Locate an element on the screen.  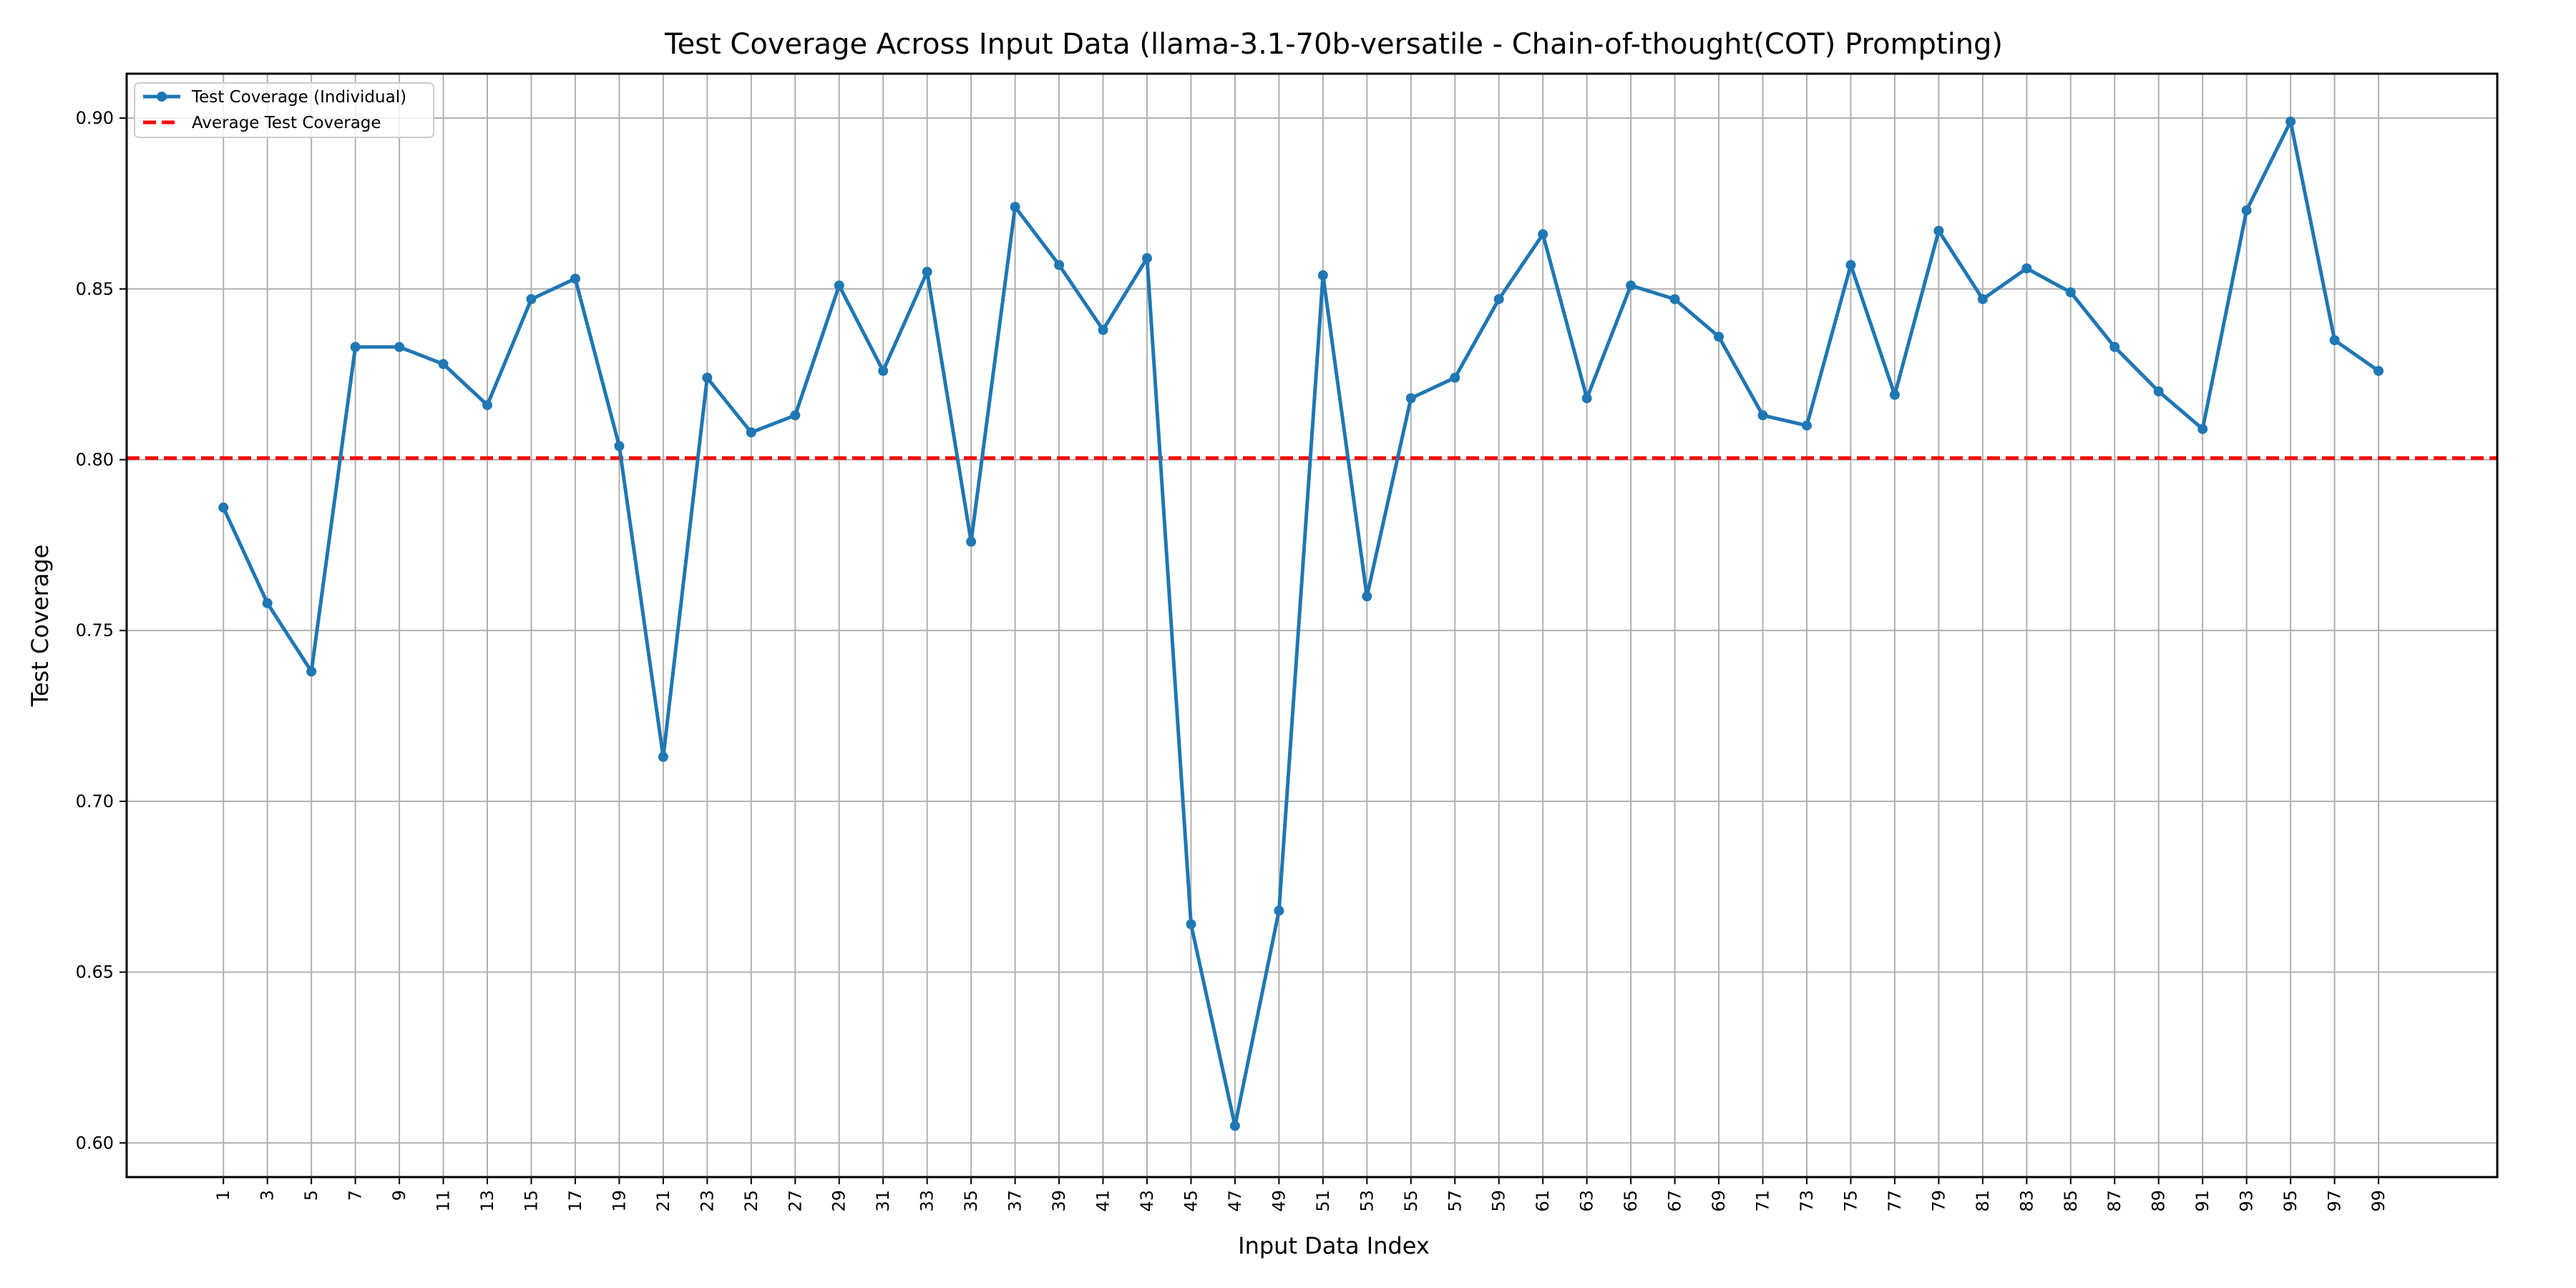
legend-box is located at coordinates (284, 110).